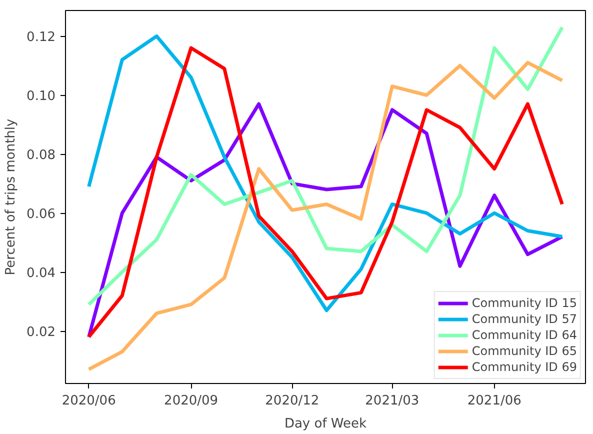 The height and width of the screenshot is (434, 593). I want to click on x-axis-title: Day of Week, so click(326, 424).